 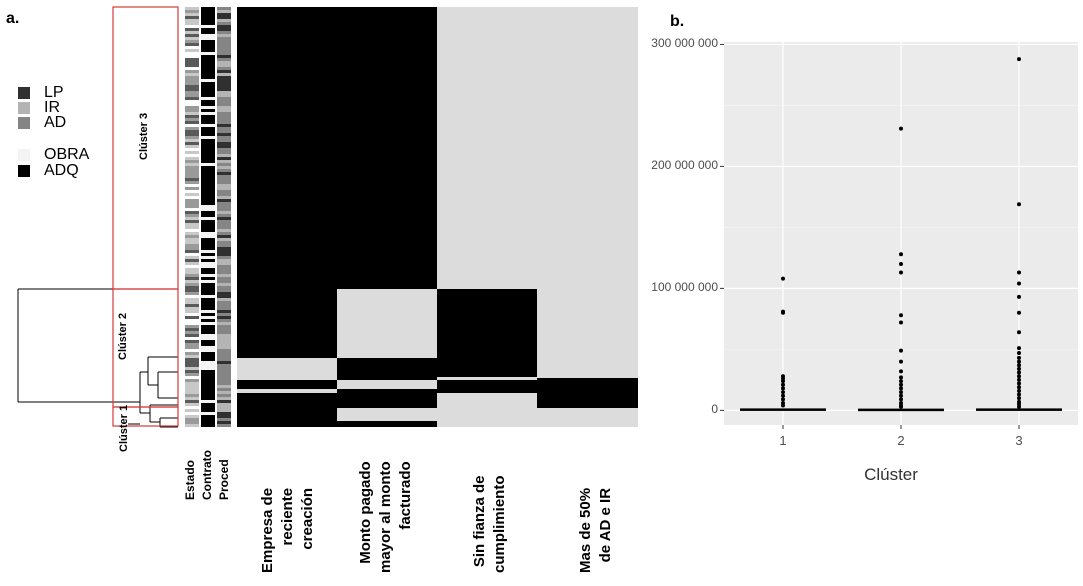 What do you see at coordinates (714, 409) in the screenshot?
I see `y-tick-label: 0` at bounding box center [714, 409].